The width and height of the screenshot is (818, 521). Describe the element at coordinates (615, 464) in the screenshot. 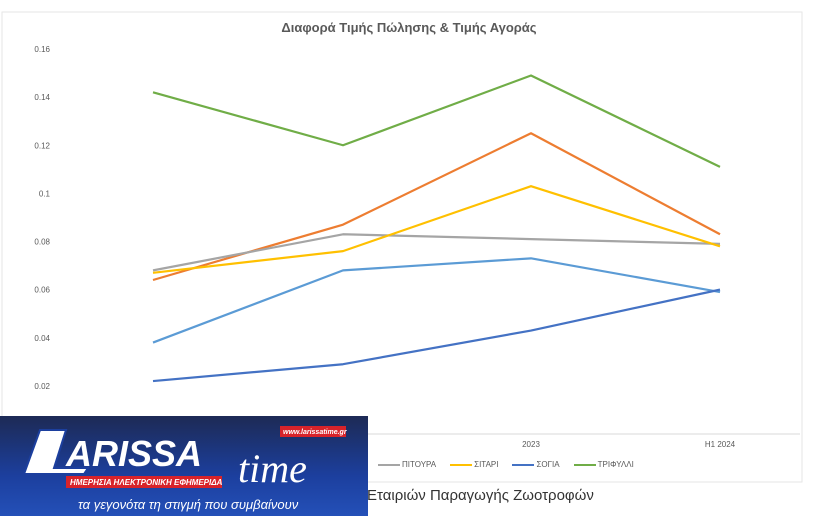

I see `legend-label: ΤΡΙΦΥΛΛΙ` at that location.